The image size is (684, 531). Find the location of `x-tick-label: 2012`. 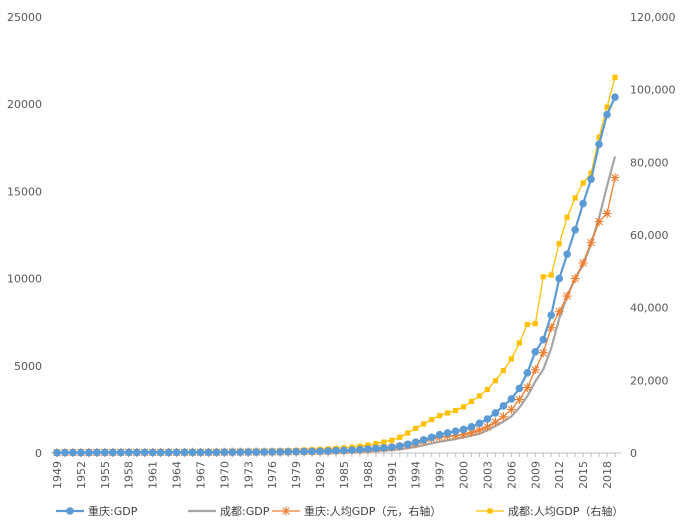

x-tick-label: 2012 is located at coordinates (559, 475).